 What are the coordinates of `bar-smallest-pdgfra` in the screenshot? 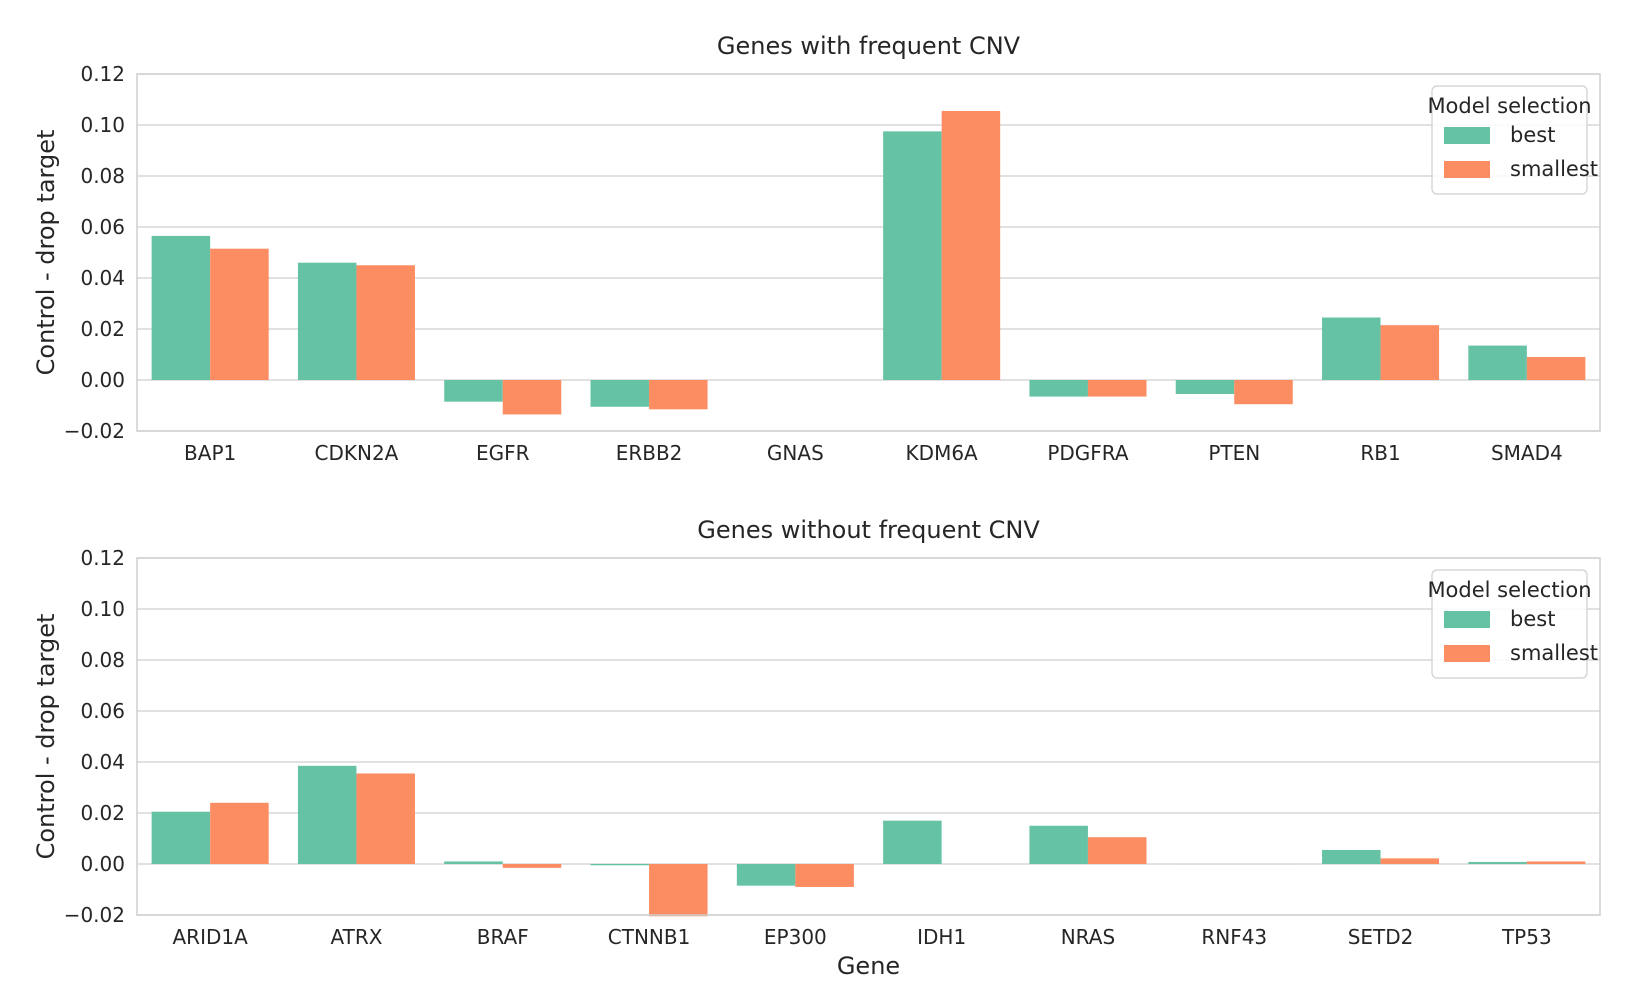 It's located at (1117, 388).